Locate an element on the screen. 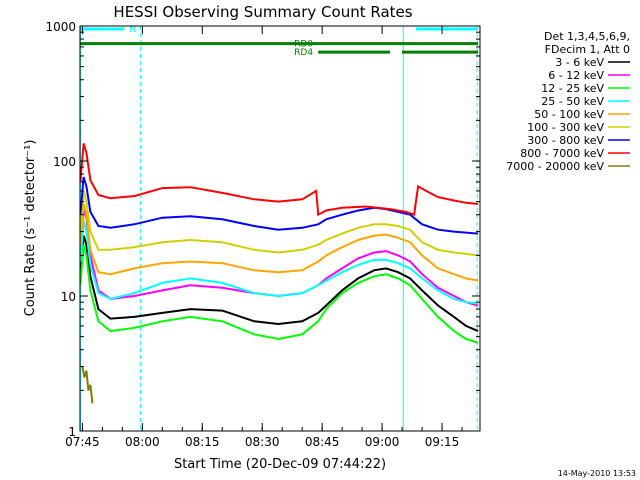  legend-entry-label: 7000 - 20000 keV is located at coordinates (555, 166).